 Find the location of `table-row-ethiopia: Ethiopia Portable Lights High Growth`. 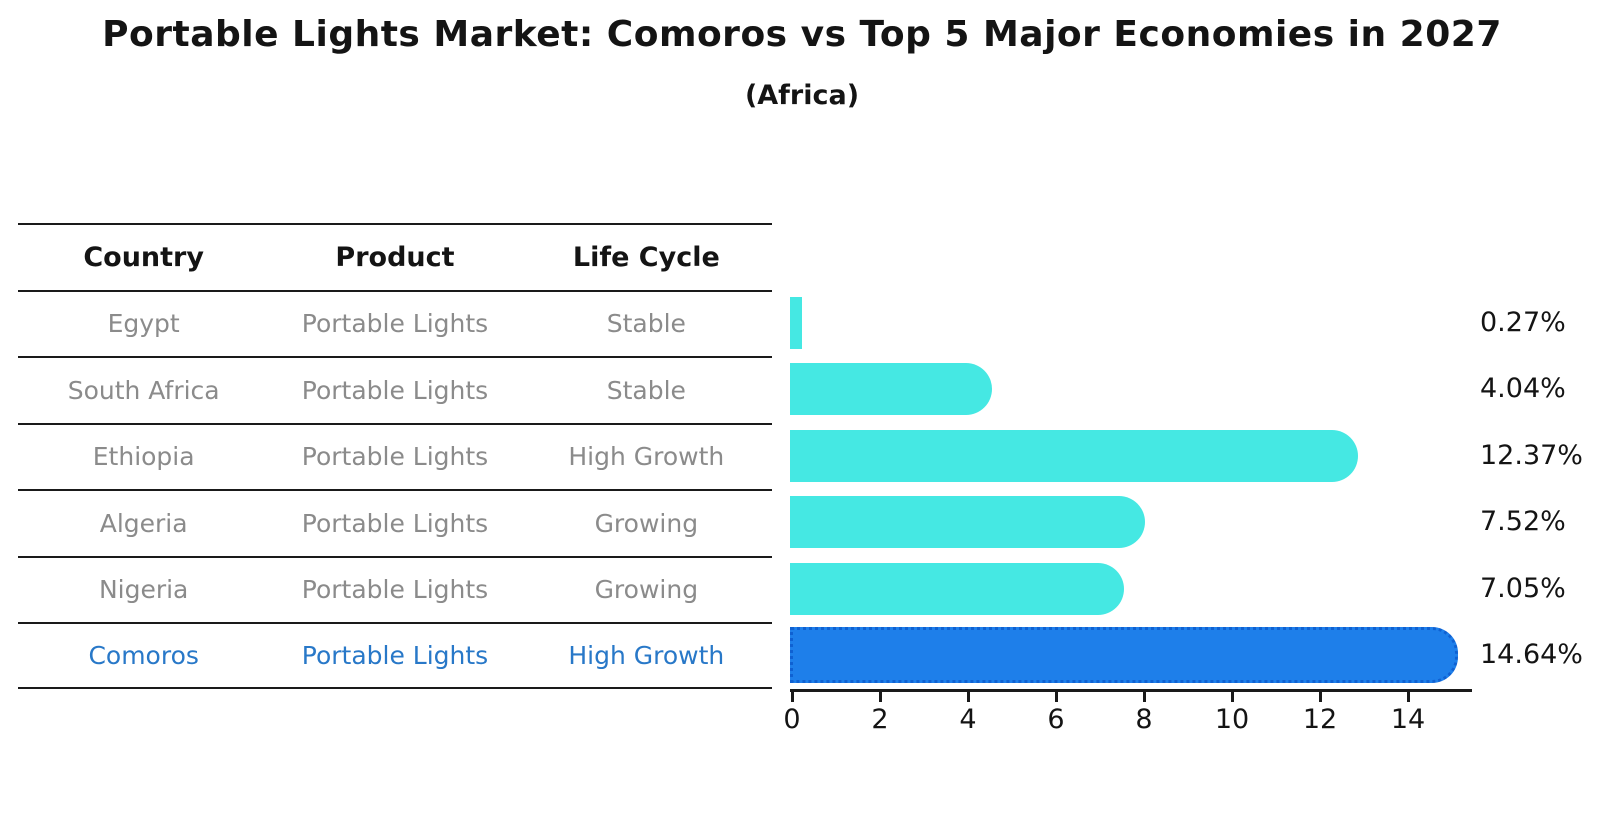

table-row-ethiopia: Ethiopia Portable Lights High Growth is located at coordinates (395, 456).